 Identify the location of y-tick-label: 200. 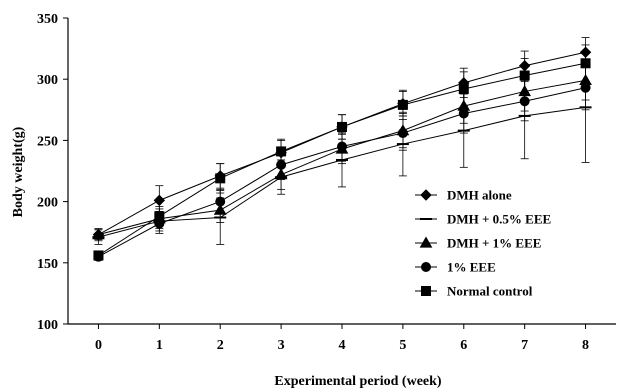
(47, 203).